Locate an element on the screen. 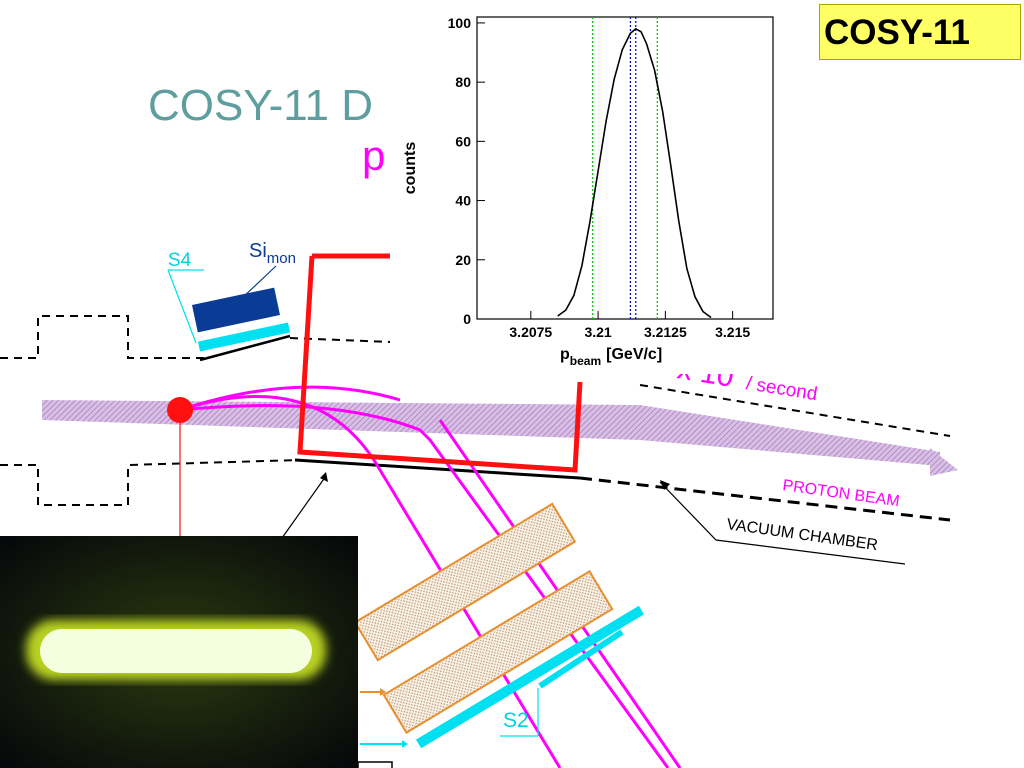 The width and height of the screenshot is (1024, 768). bottom-box-corner is located at coordinates (375, 764).